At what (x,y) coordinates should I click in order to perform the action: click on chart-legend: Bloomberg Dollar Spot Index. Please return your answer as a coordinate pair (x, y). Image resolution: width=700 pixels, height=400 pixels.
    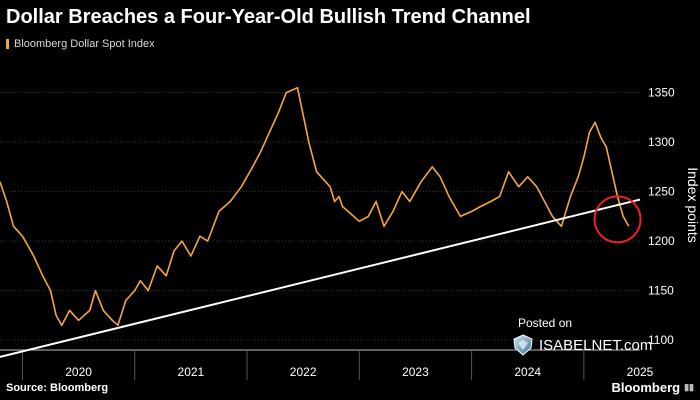
    Looking at the image, I should click on (80, 44).